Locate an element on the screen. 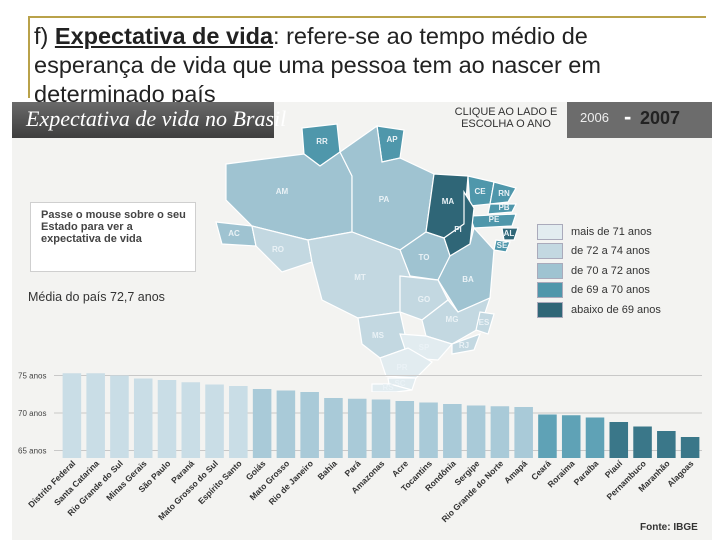 Image resolution: width=720 pixels, height=540 pixels. bar-category-label: Amapá is located at coordinates (515, 471).